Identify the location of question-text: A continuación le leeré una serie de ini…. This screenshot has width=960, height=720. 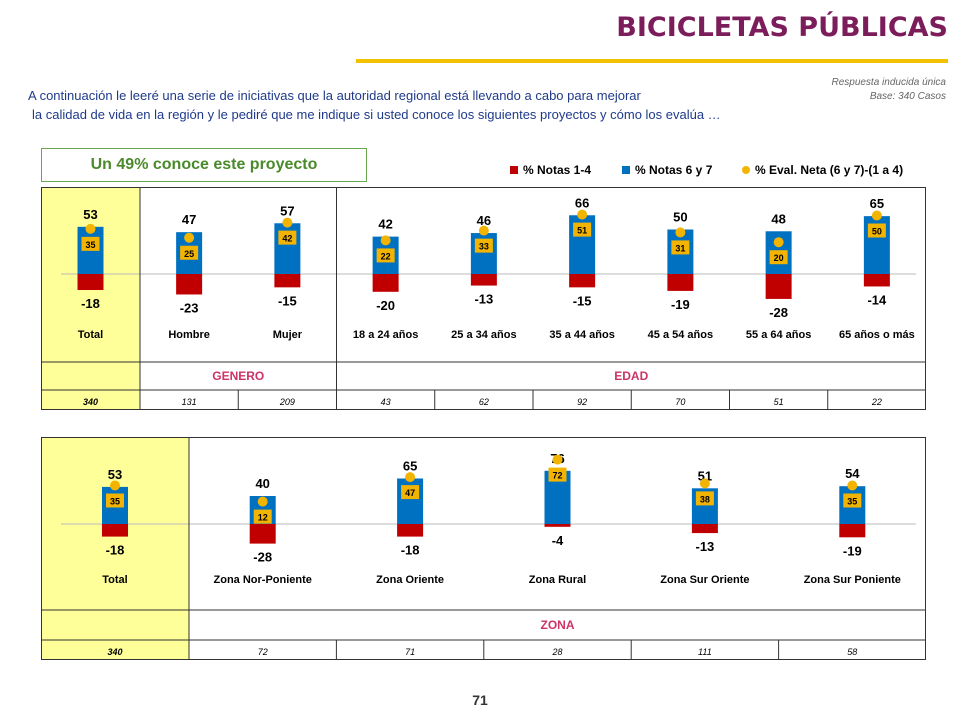
(374, 105).